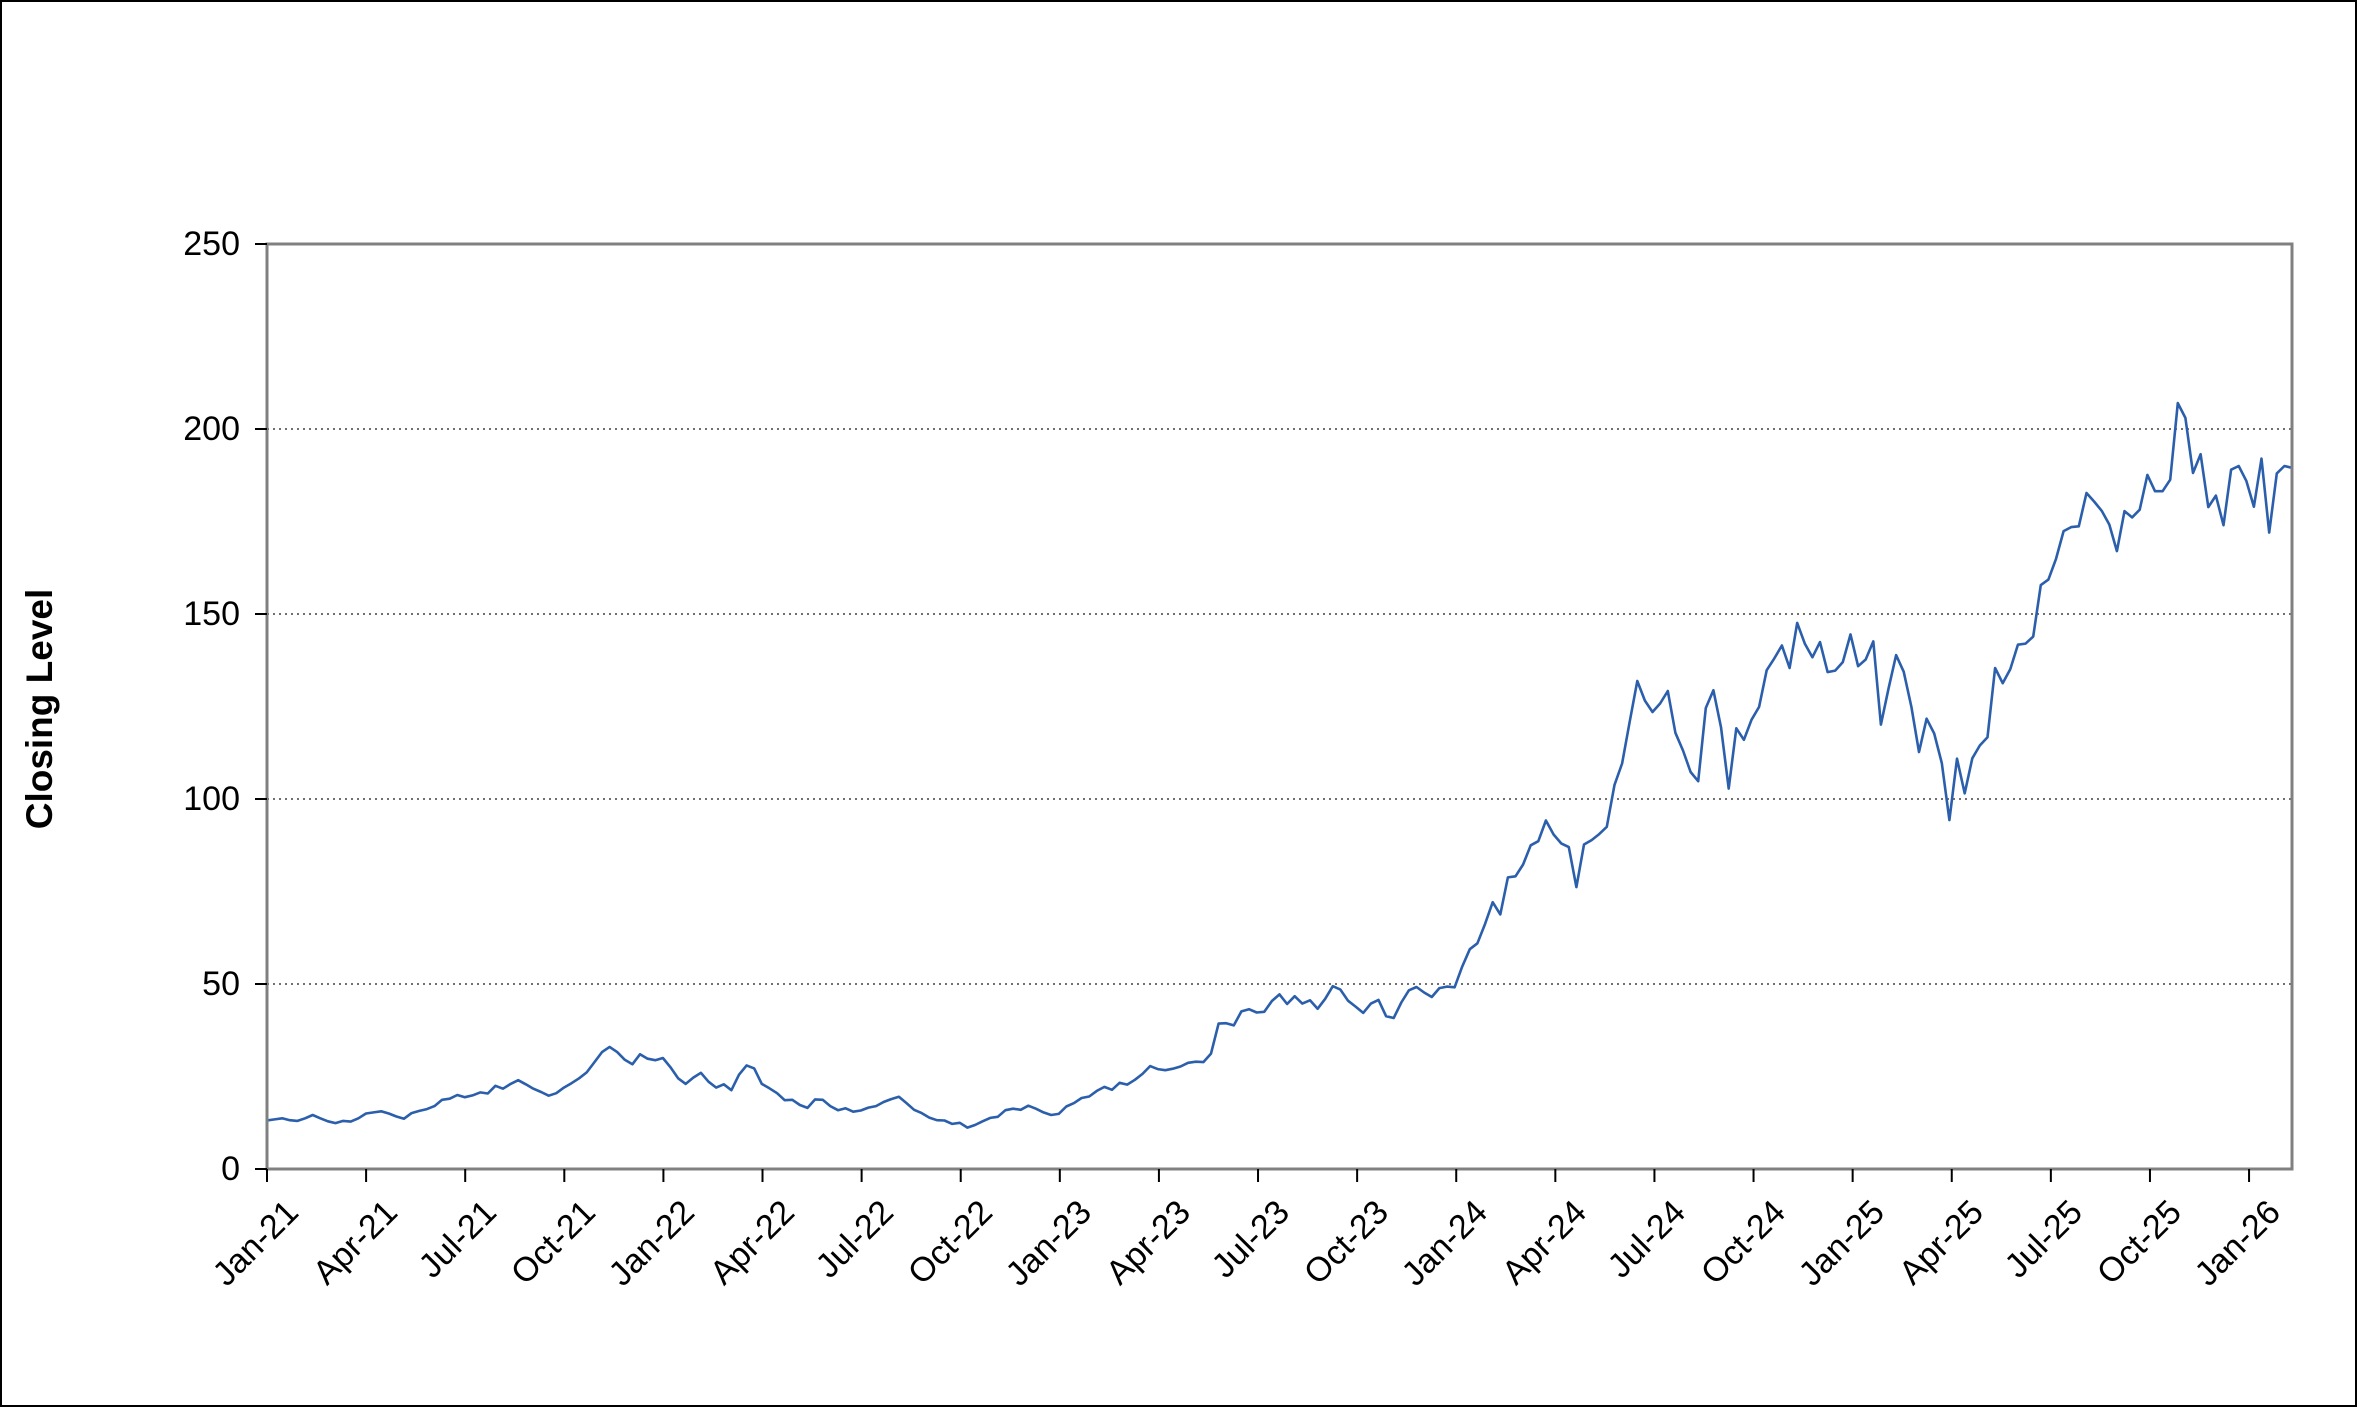  Describe the element at coordinates (211, 799) in the screenshot. I see `y-tick-label-100: 100` at that location.